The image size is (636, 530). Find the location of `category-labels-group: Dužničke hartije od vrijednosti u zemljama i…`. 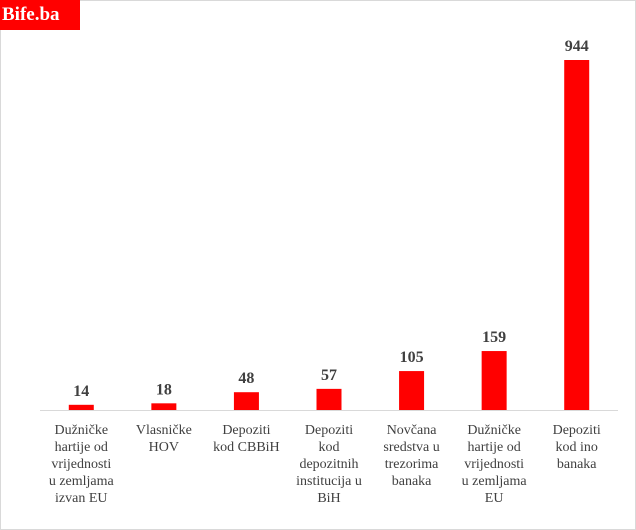

category-labels-group: Dužničke hartije od vrijednosti u zemljama i… is located at coordinates (325, 464).